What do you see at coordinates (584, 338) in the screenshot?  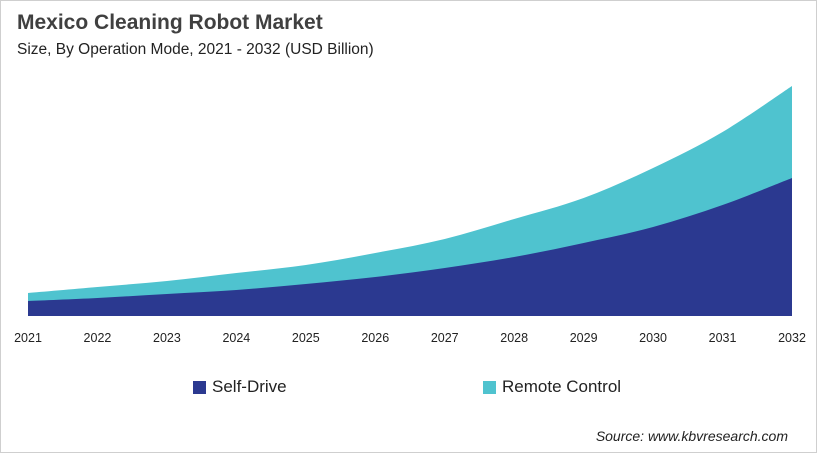 I see `x-tick-label: 2029` at bounding box center [584, 338].